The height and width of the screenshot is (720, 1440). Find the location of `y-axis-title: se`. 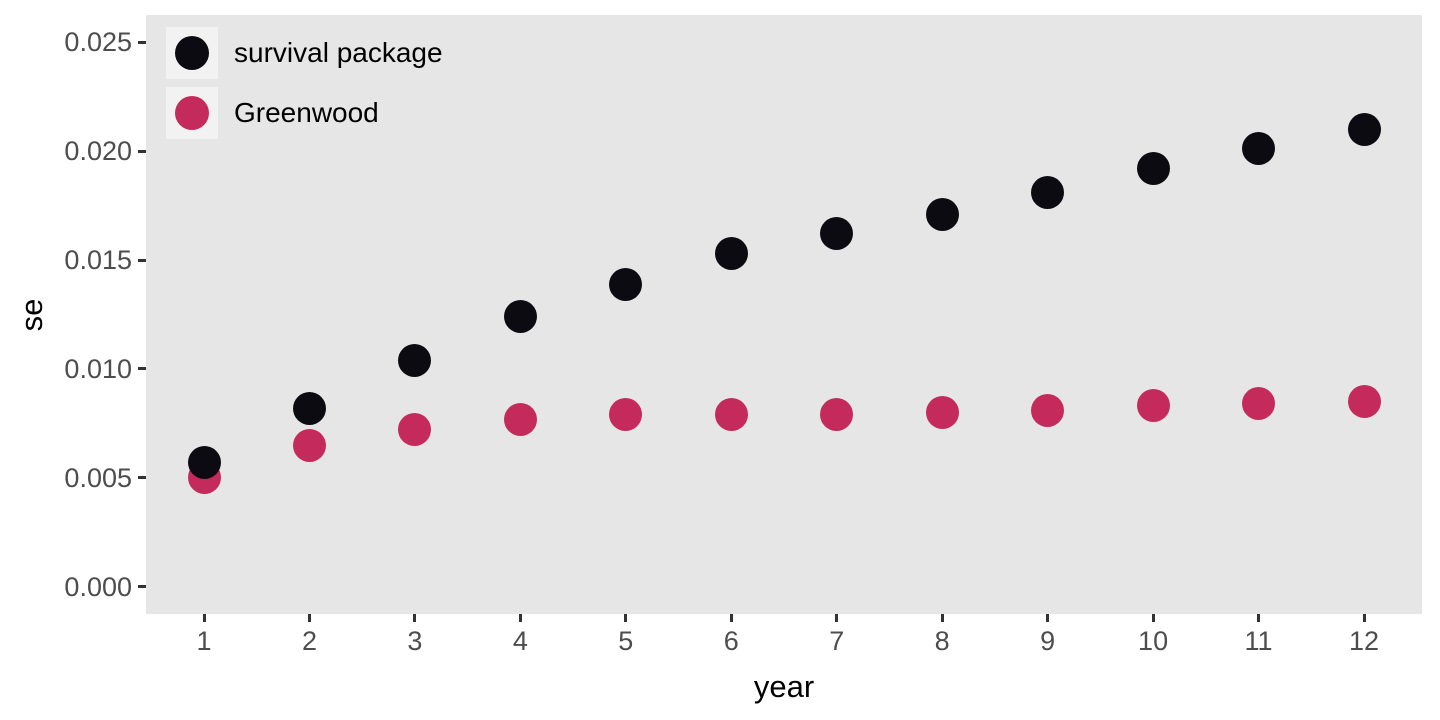

y-axis-title: se is located at coordinates (31, 315).